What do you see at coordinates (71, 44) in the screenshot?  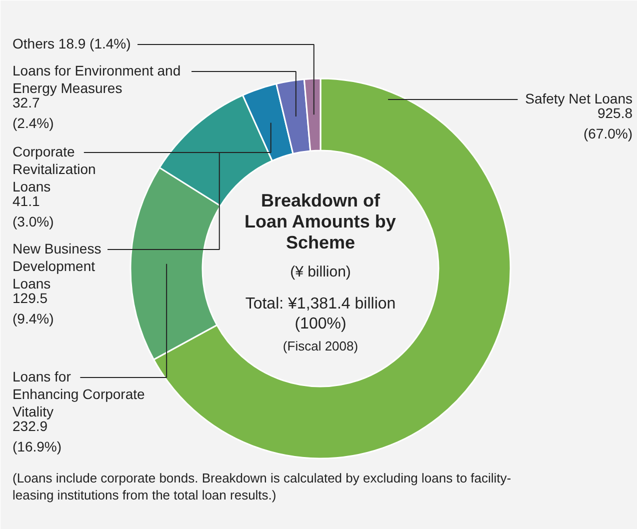 I see `slice-label: Others 18.9 (1.4%)` at bounding box center [71, 44].